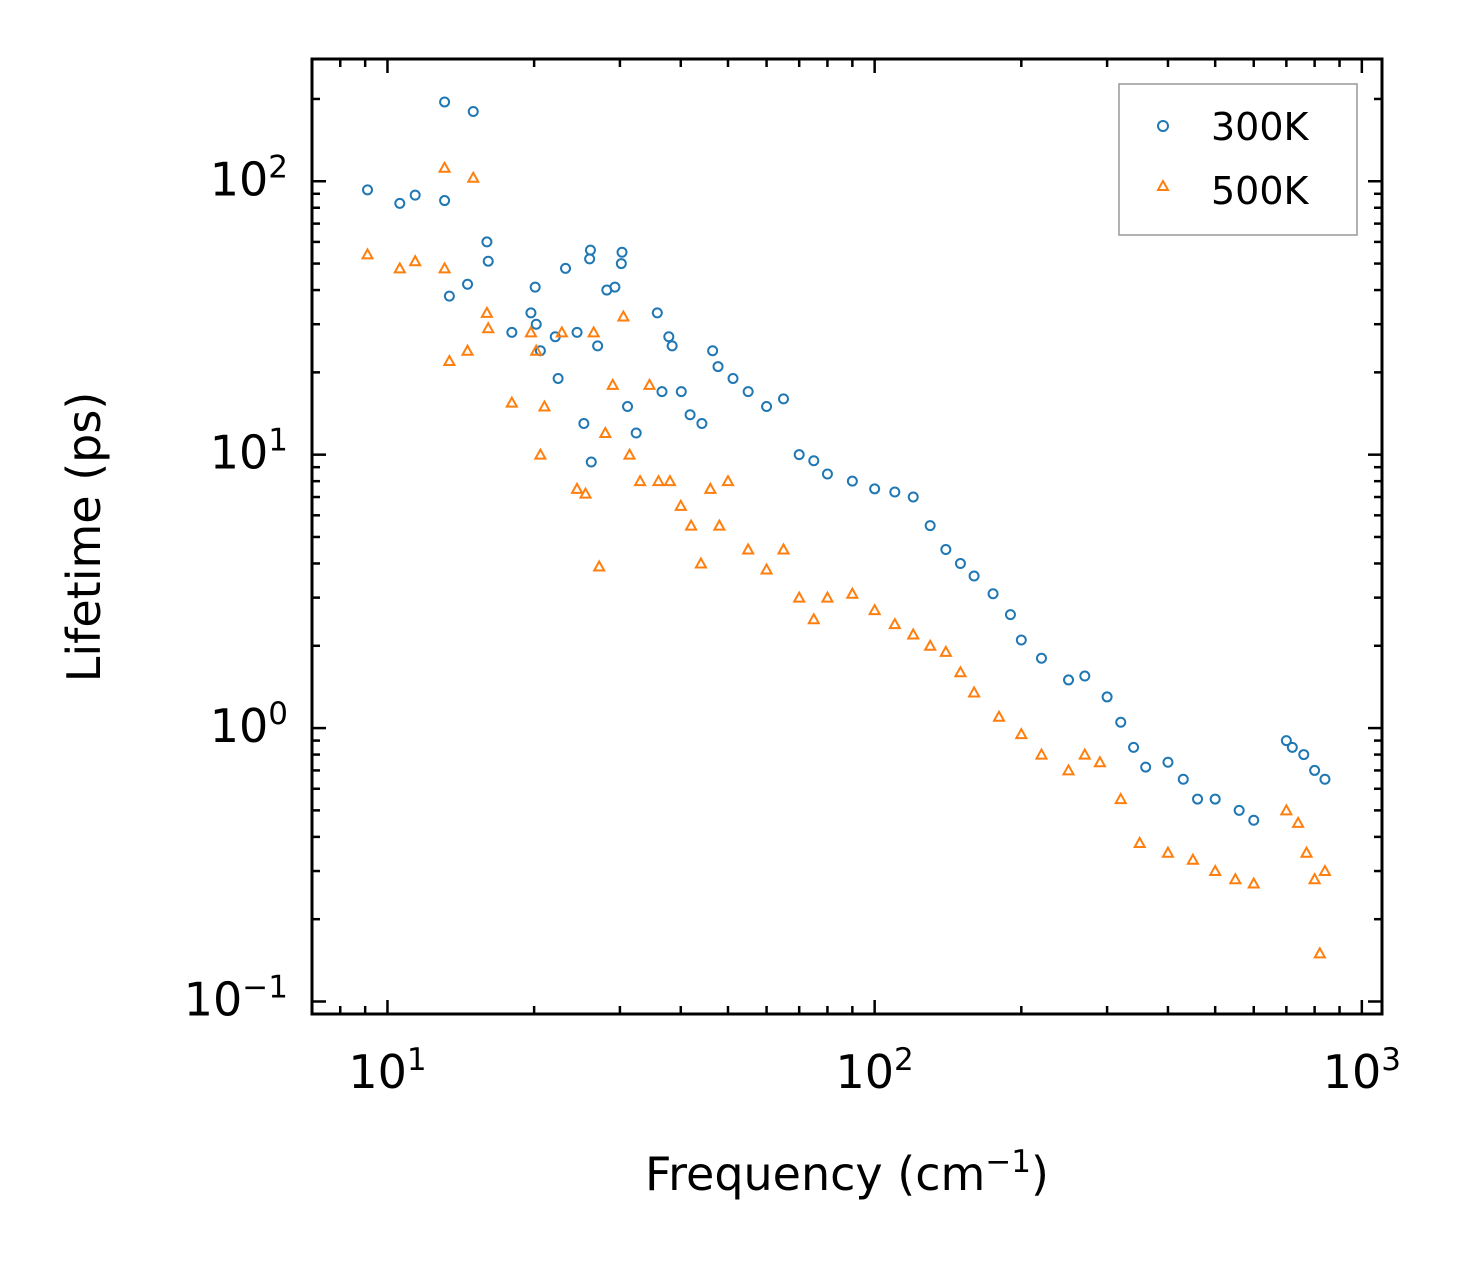 The height and width of the screenshot is (1265, 1467). I want to click on y-tick-label: 10¹, so click(249, 451).